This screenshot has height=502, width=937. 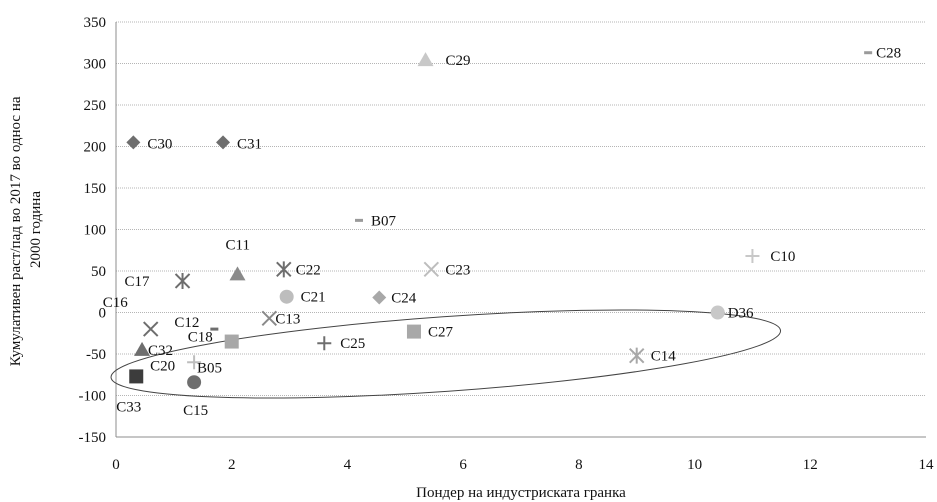 What do you see at coordinates (95, 231) in the screenshot?
I see `y-tick-label: 100` at bounding box center [95, 231].